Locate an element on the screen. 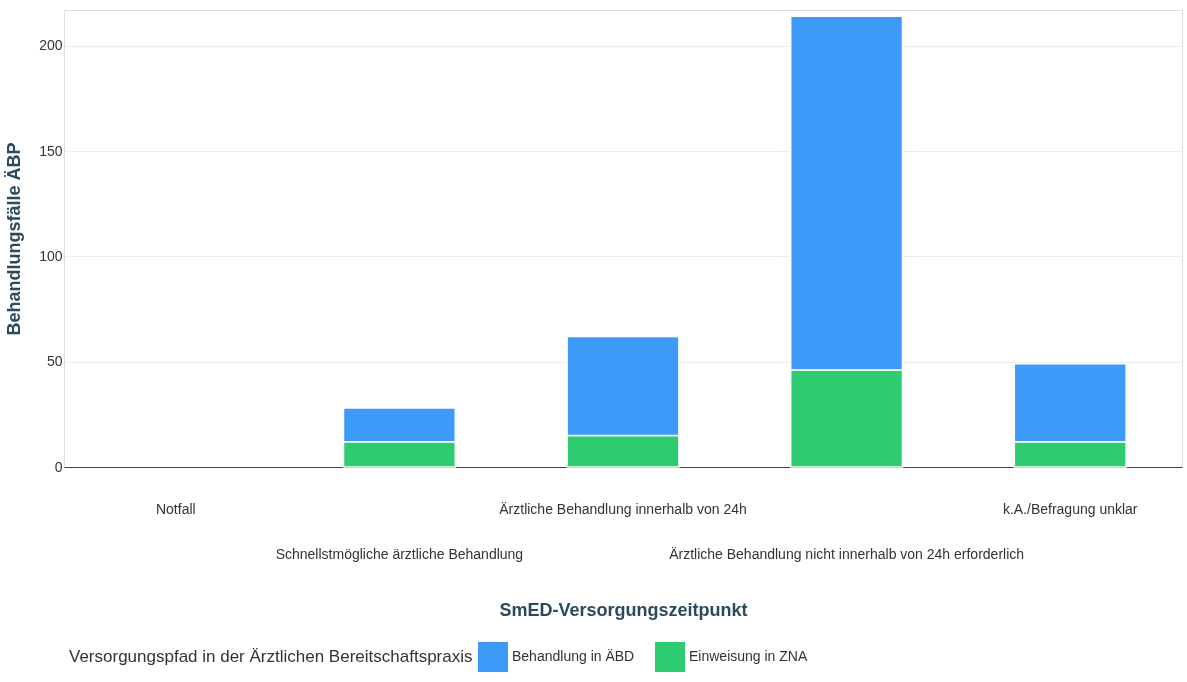 This screenshot has width=1187, height=682. y-tick-label: 200 is located at coordinates (51, 45).